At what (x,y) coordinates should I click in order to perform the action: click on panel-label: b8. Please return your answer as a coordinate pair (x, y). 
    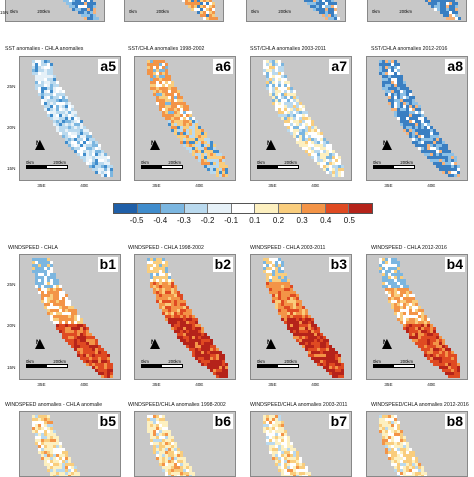
    Looking at the image, I should click on (454, 421).